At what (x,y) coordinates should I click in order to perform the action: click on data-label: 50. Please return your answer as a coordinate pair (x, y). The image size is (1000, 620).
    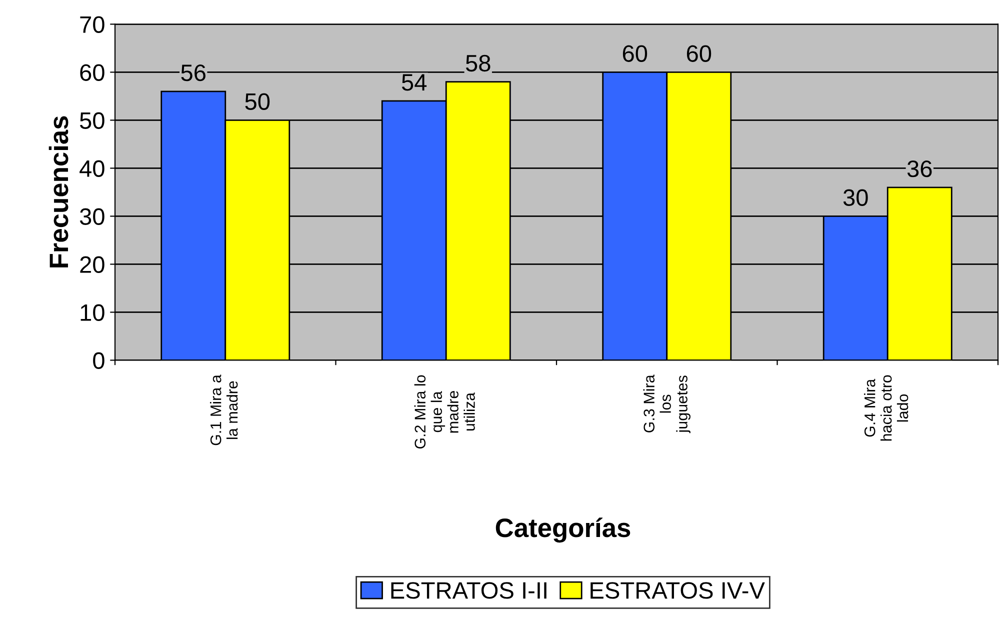
    Looking at the image, I should click on (257, 101).